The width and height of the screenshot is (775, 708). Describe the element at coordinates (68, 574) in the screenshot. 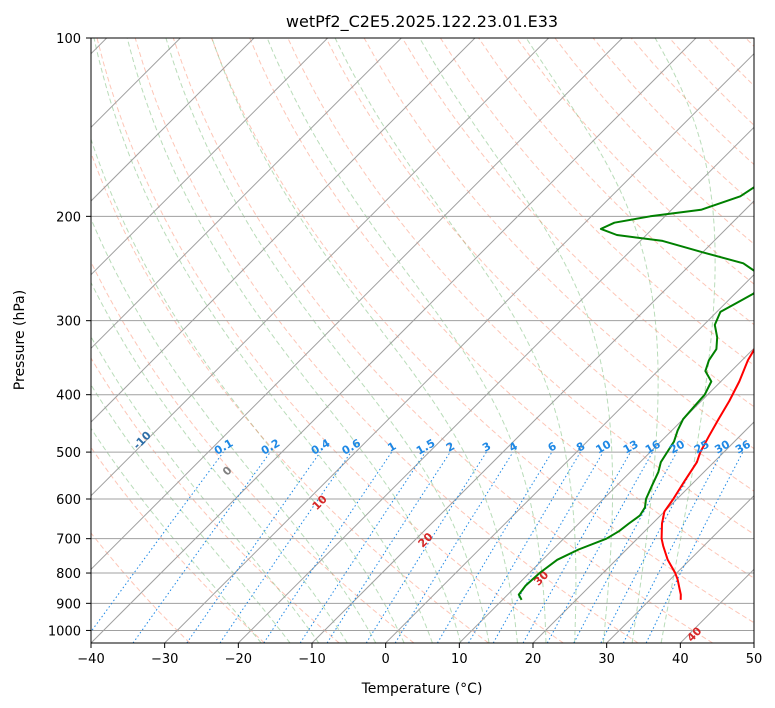

I see `y-tick-label: 800` at that location.